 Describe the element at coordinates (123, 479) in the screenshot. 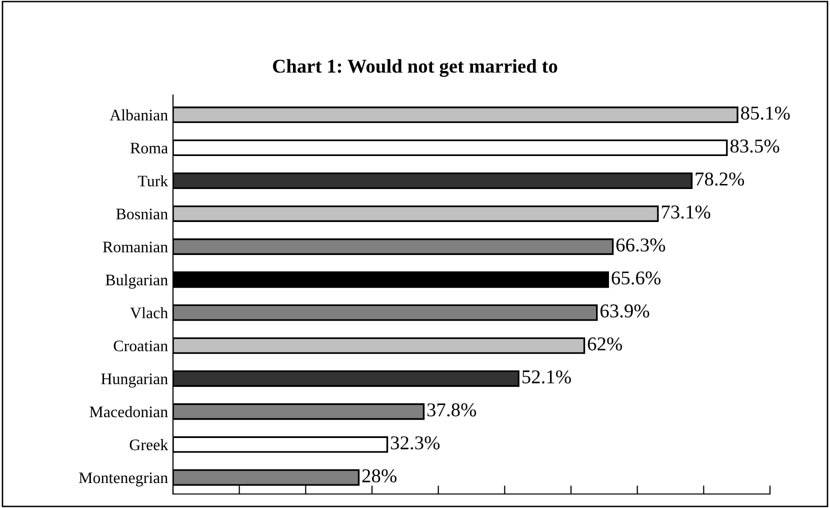

I see `y-tick-label: Montenegrian` at that location.